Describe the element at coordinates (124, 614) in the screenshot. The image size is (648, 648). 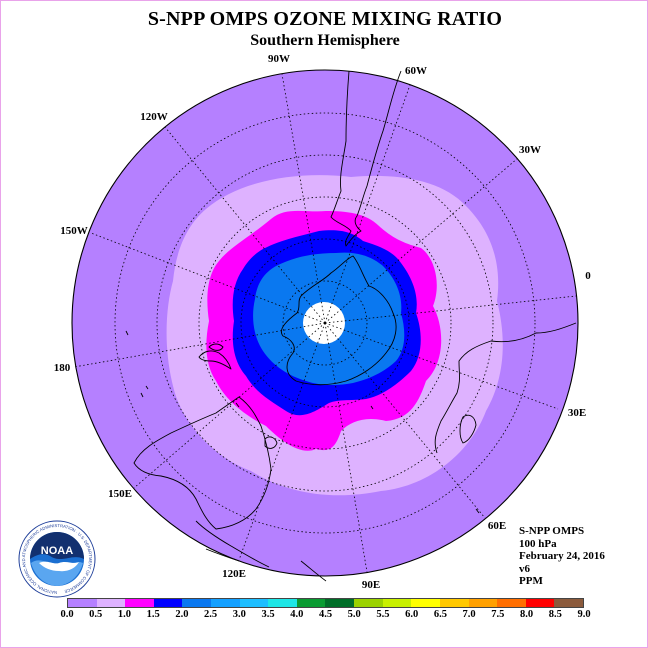
I see `colorbar-tick-label: 1.0` at that location.